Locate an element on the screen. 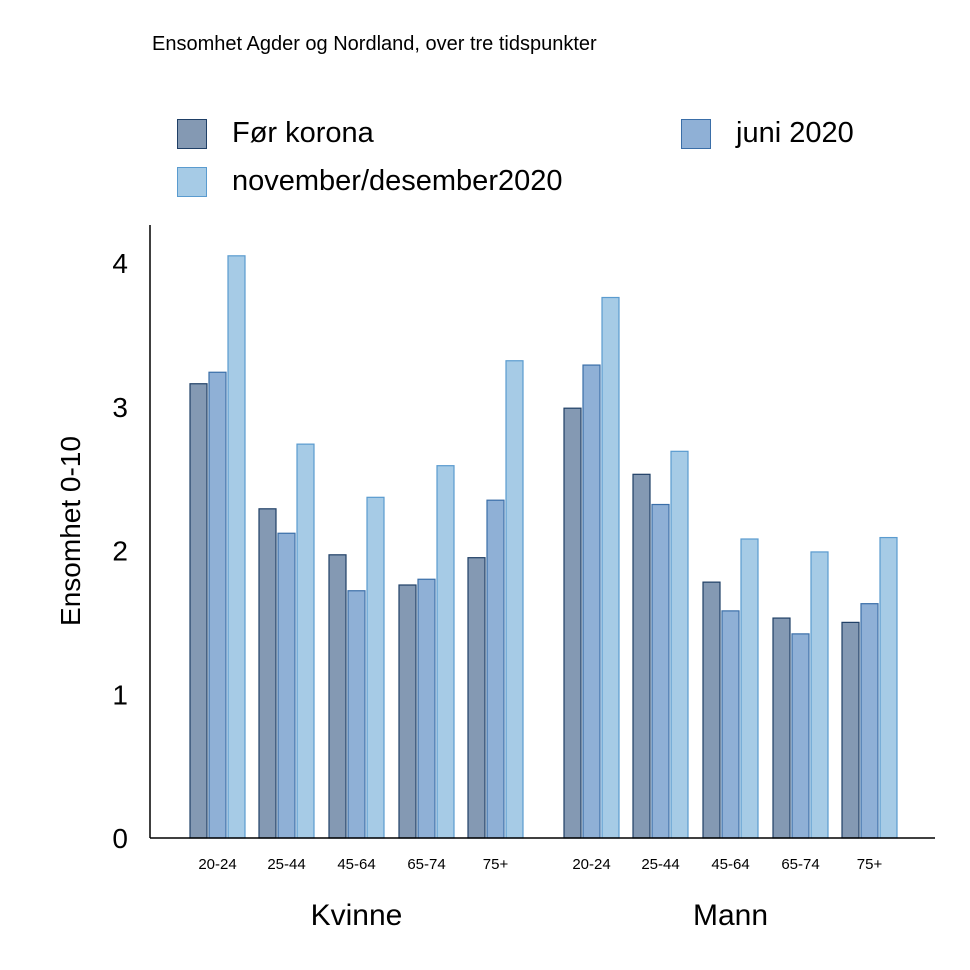 Image resolution: width=970 pixels, height=970 pixels. legend-item-for-korona: Før korona is located at coordinates (275, 133).